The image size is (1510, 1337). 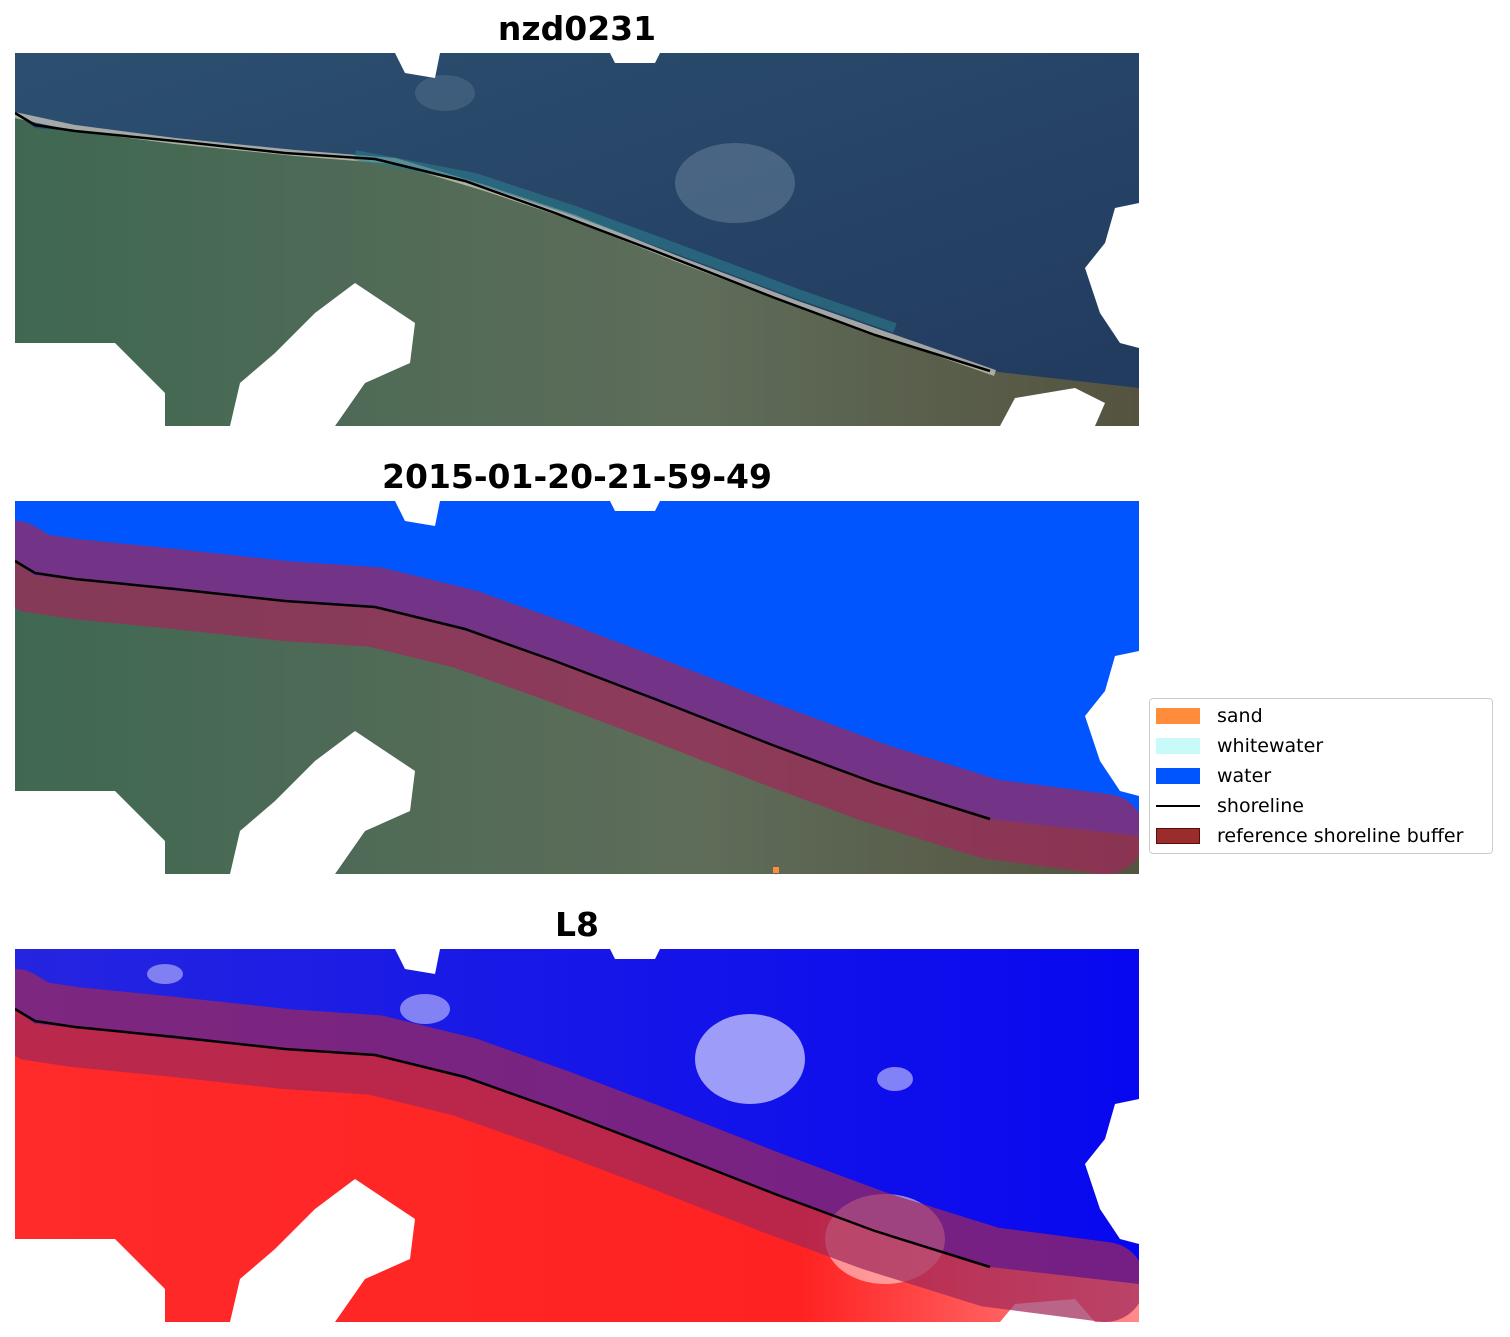 I want to click on panel-title-2: 2015-01-20-21-59-49, so click(x=577, y=476).